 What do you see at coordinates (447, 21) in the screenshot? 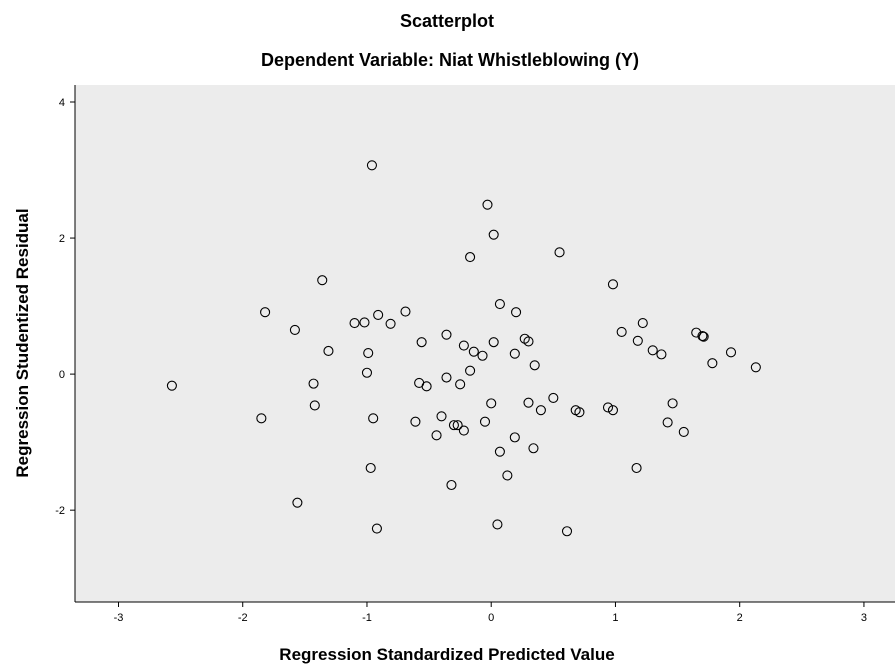
I see `chart-title: Scatterplot` at bounding box center [447, 21].